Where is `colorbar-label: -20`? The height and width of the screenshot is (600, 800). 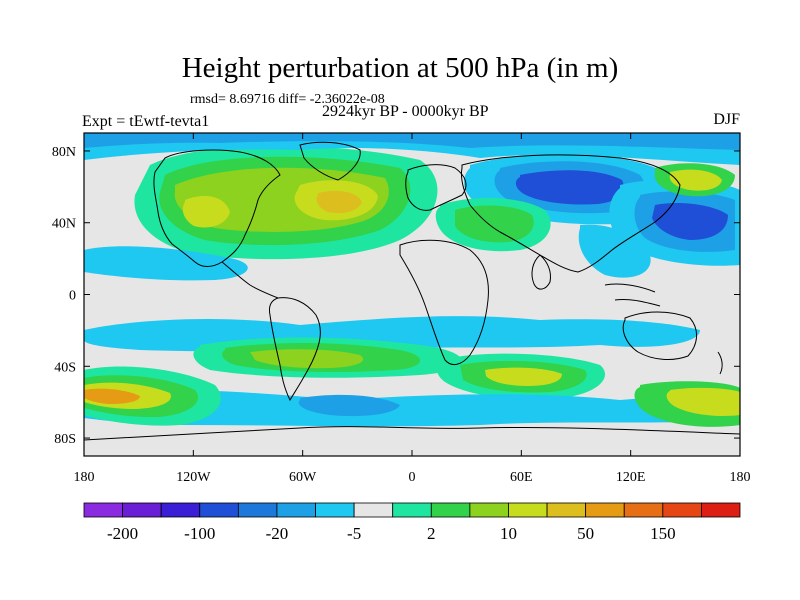 colorbar-label: -20 is located at coordinates (277, 533).